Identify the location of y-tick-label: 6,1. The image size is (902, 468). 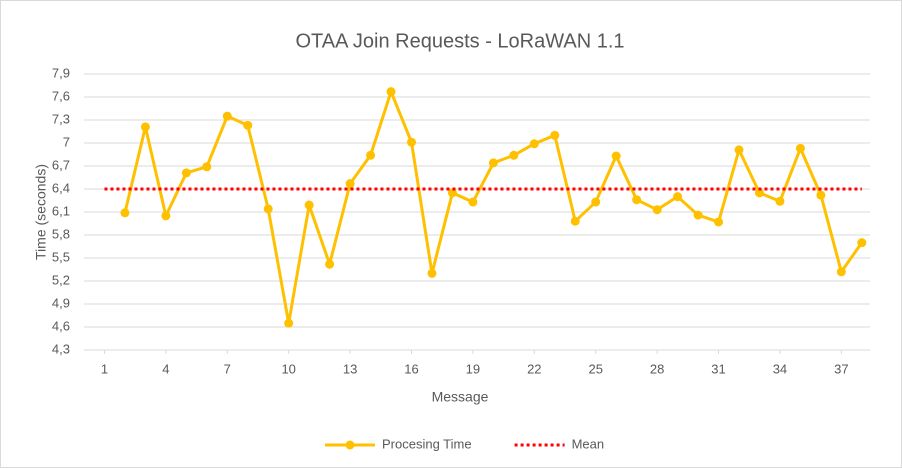
(61, 210).